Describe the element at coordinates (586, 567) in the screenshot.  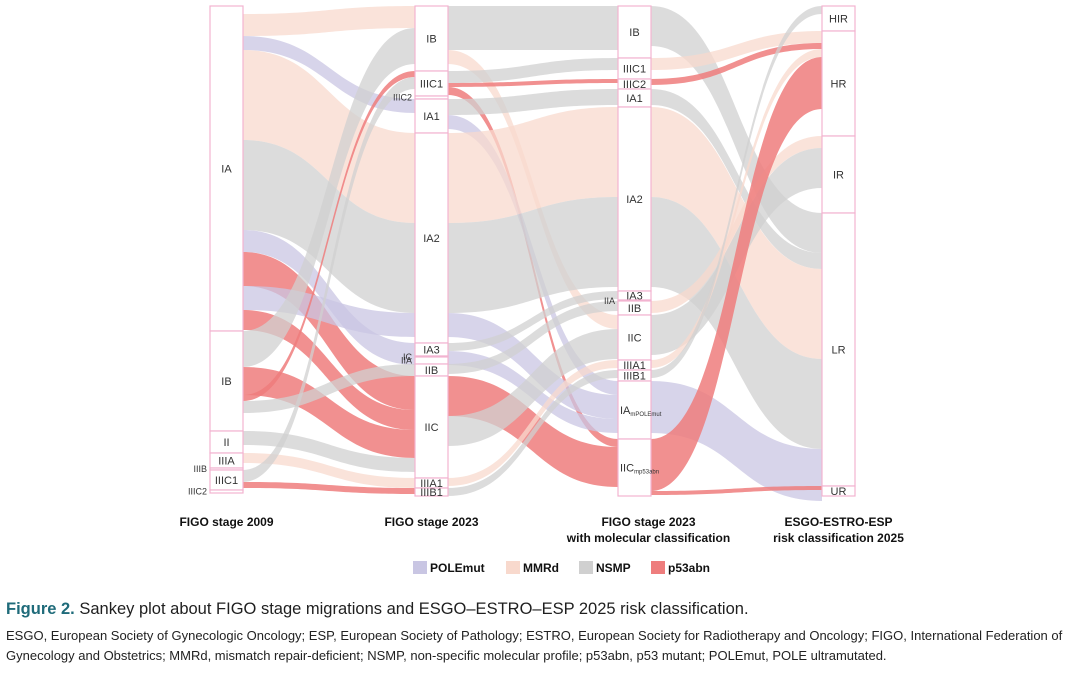
I see `legend-swatch-nsmp` at that location.